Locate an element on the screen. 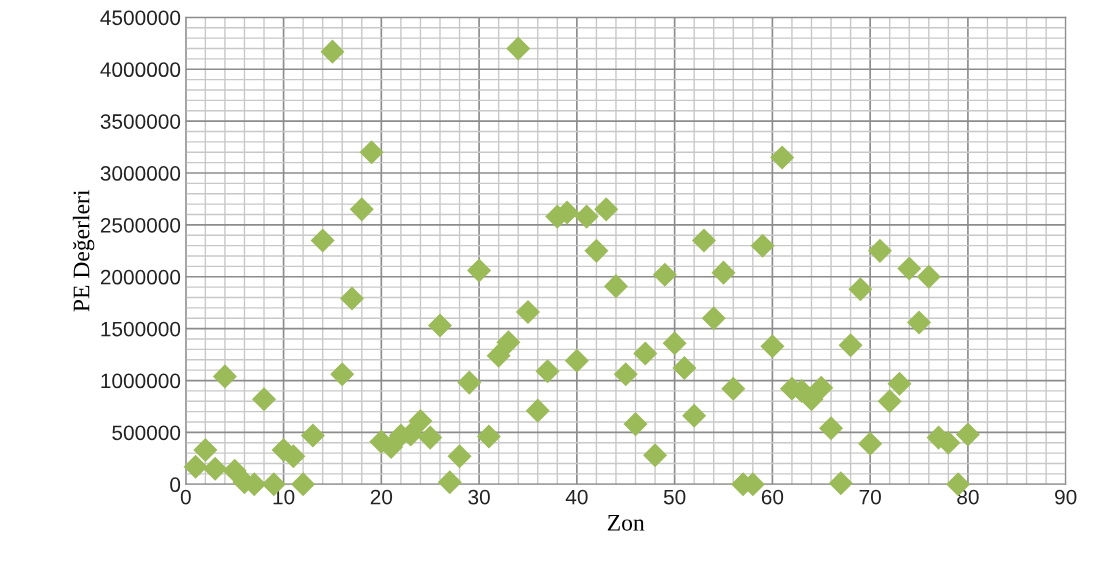 This screenshot has height=580, width=1093. x-axis-title: Zon is located at coordinates (626, 523).